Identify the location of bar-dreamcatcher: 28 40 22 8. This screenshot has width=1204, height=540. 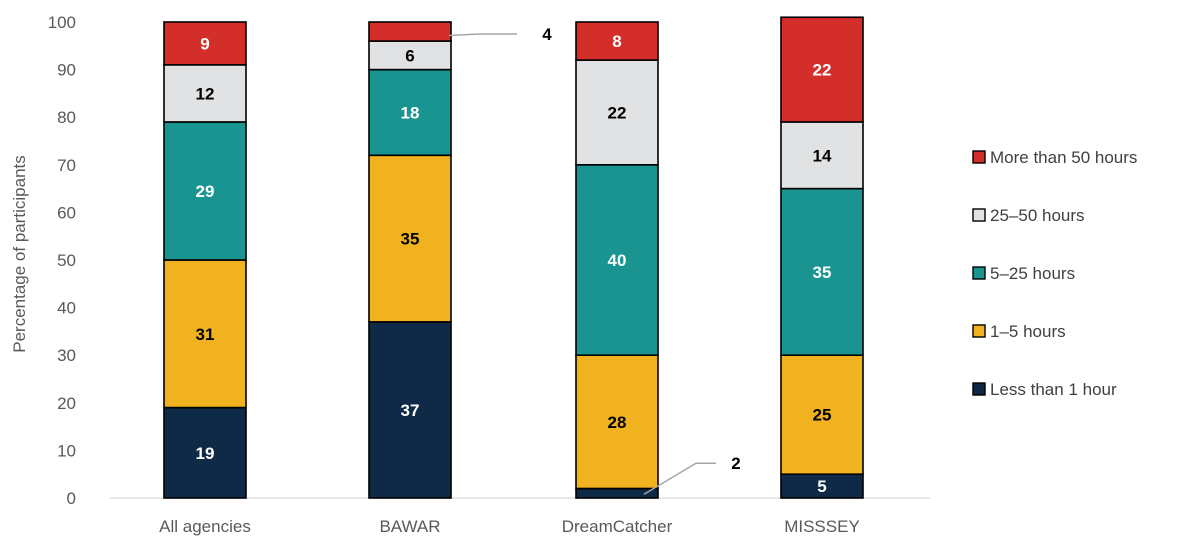
(617, 260).